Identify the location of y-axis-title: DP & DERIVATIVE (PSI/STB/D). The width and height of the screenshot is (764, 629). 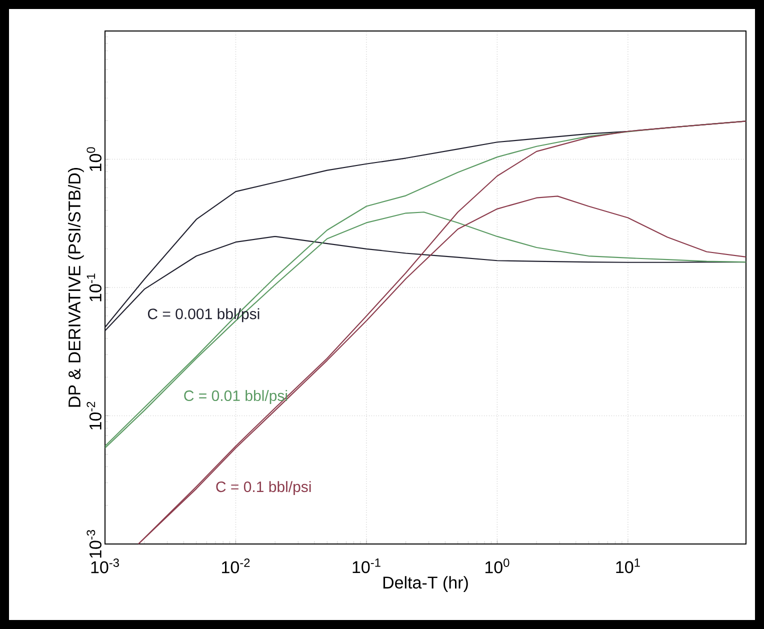
(76, 287).